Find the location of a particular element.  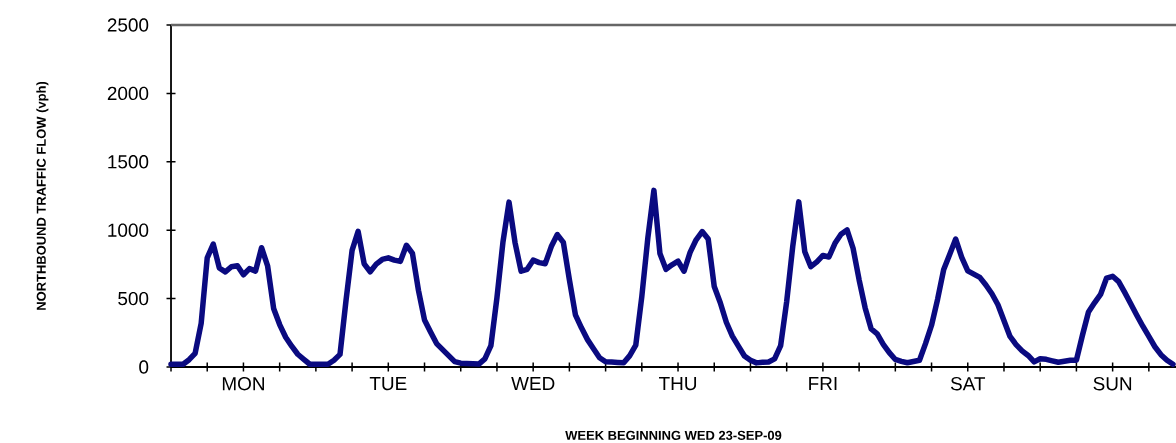

y-axis-title: NORTHBOUND TRAFFIC FLOW (vph) is located at coordinates (42, 195).